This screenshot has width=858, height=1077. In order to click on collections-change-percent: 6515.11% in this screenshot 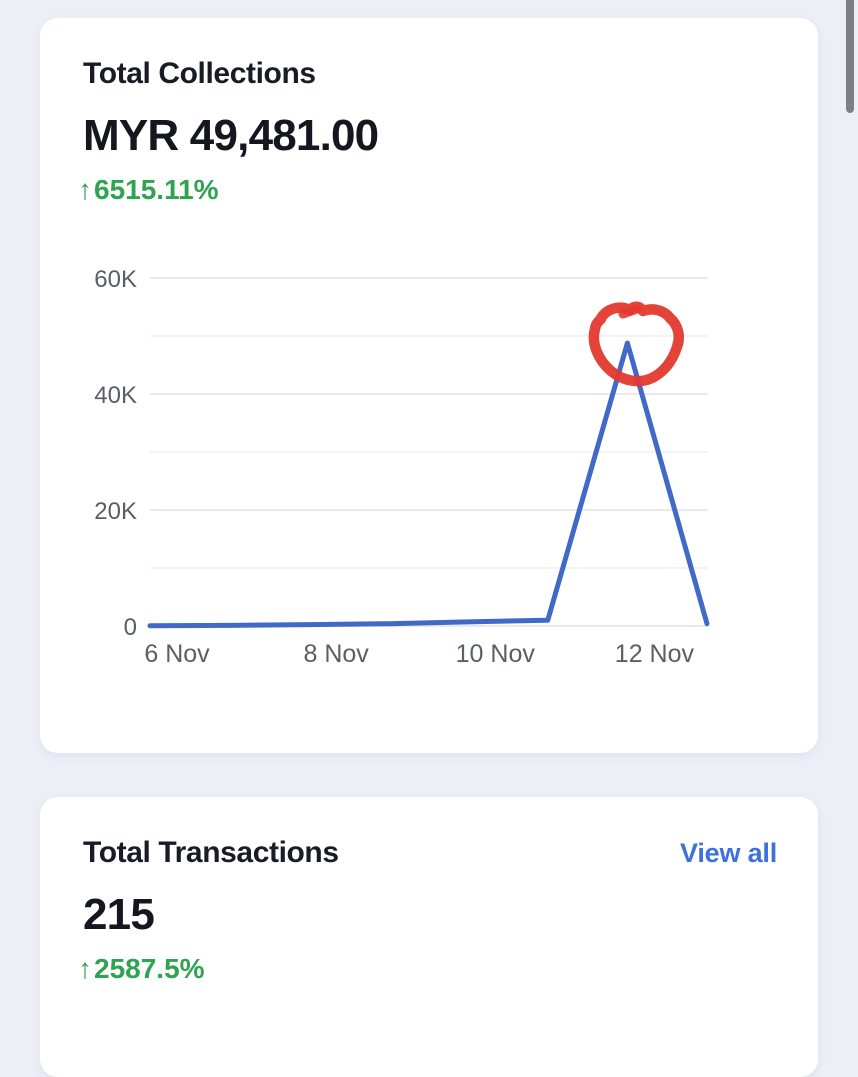, I will do `click(156, 189)`.